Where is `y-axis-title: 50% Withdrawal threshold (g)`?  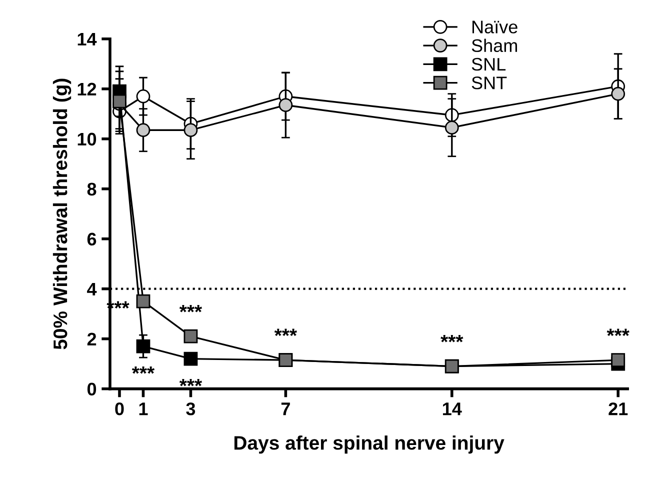
y-axis-title: 50% Withdrawal threshold (g) is located at coordinates (62, 214).